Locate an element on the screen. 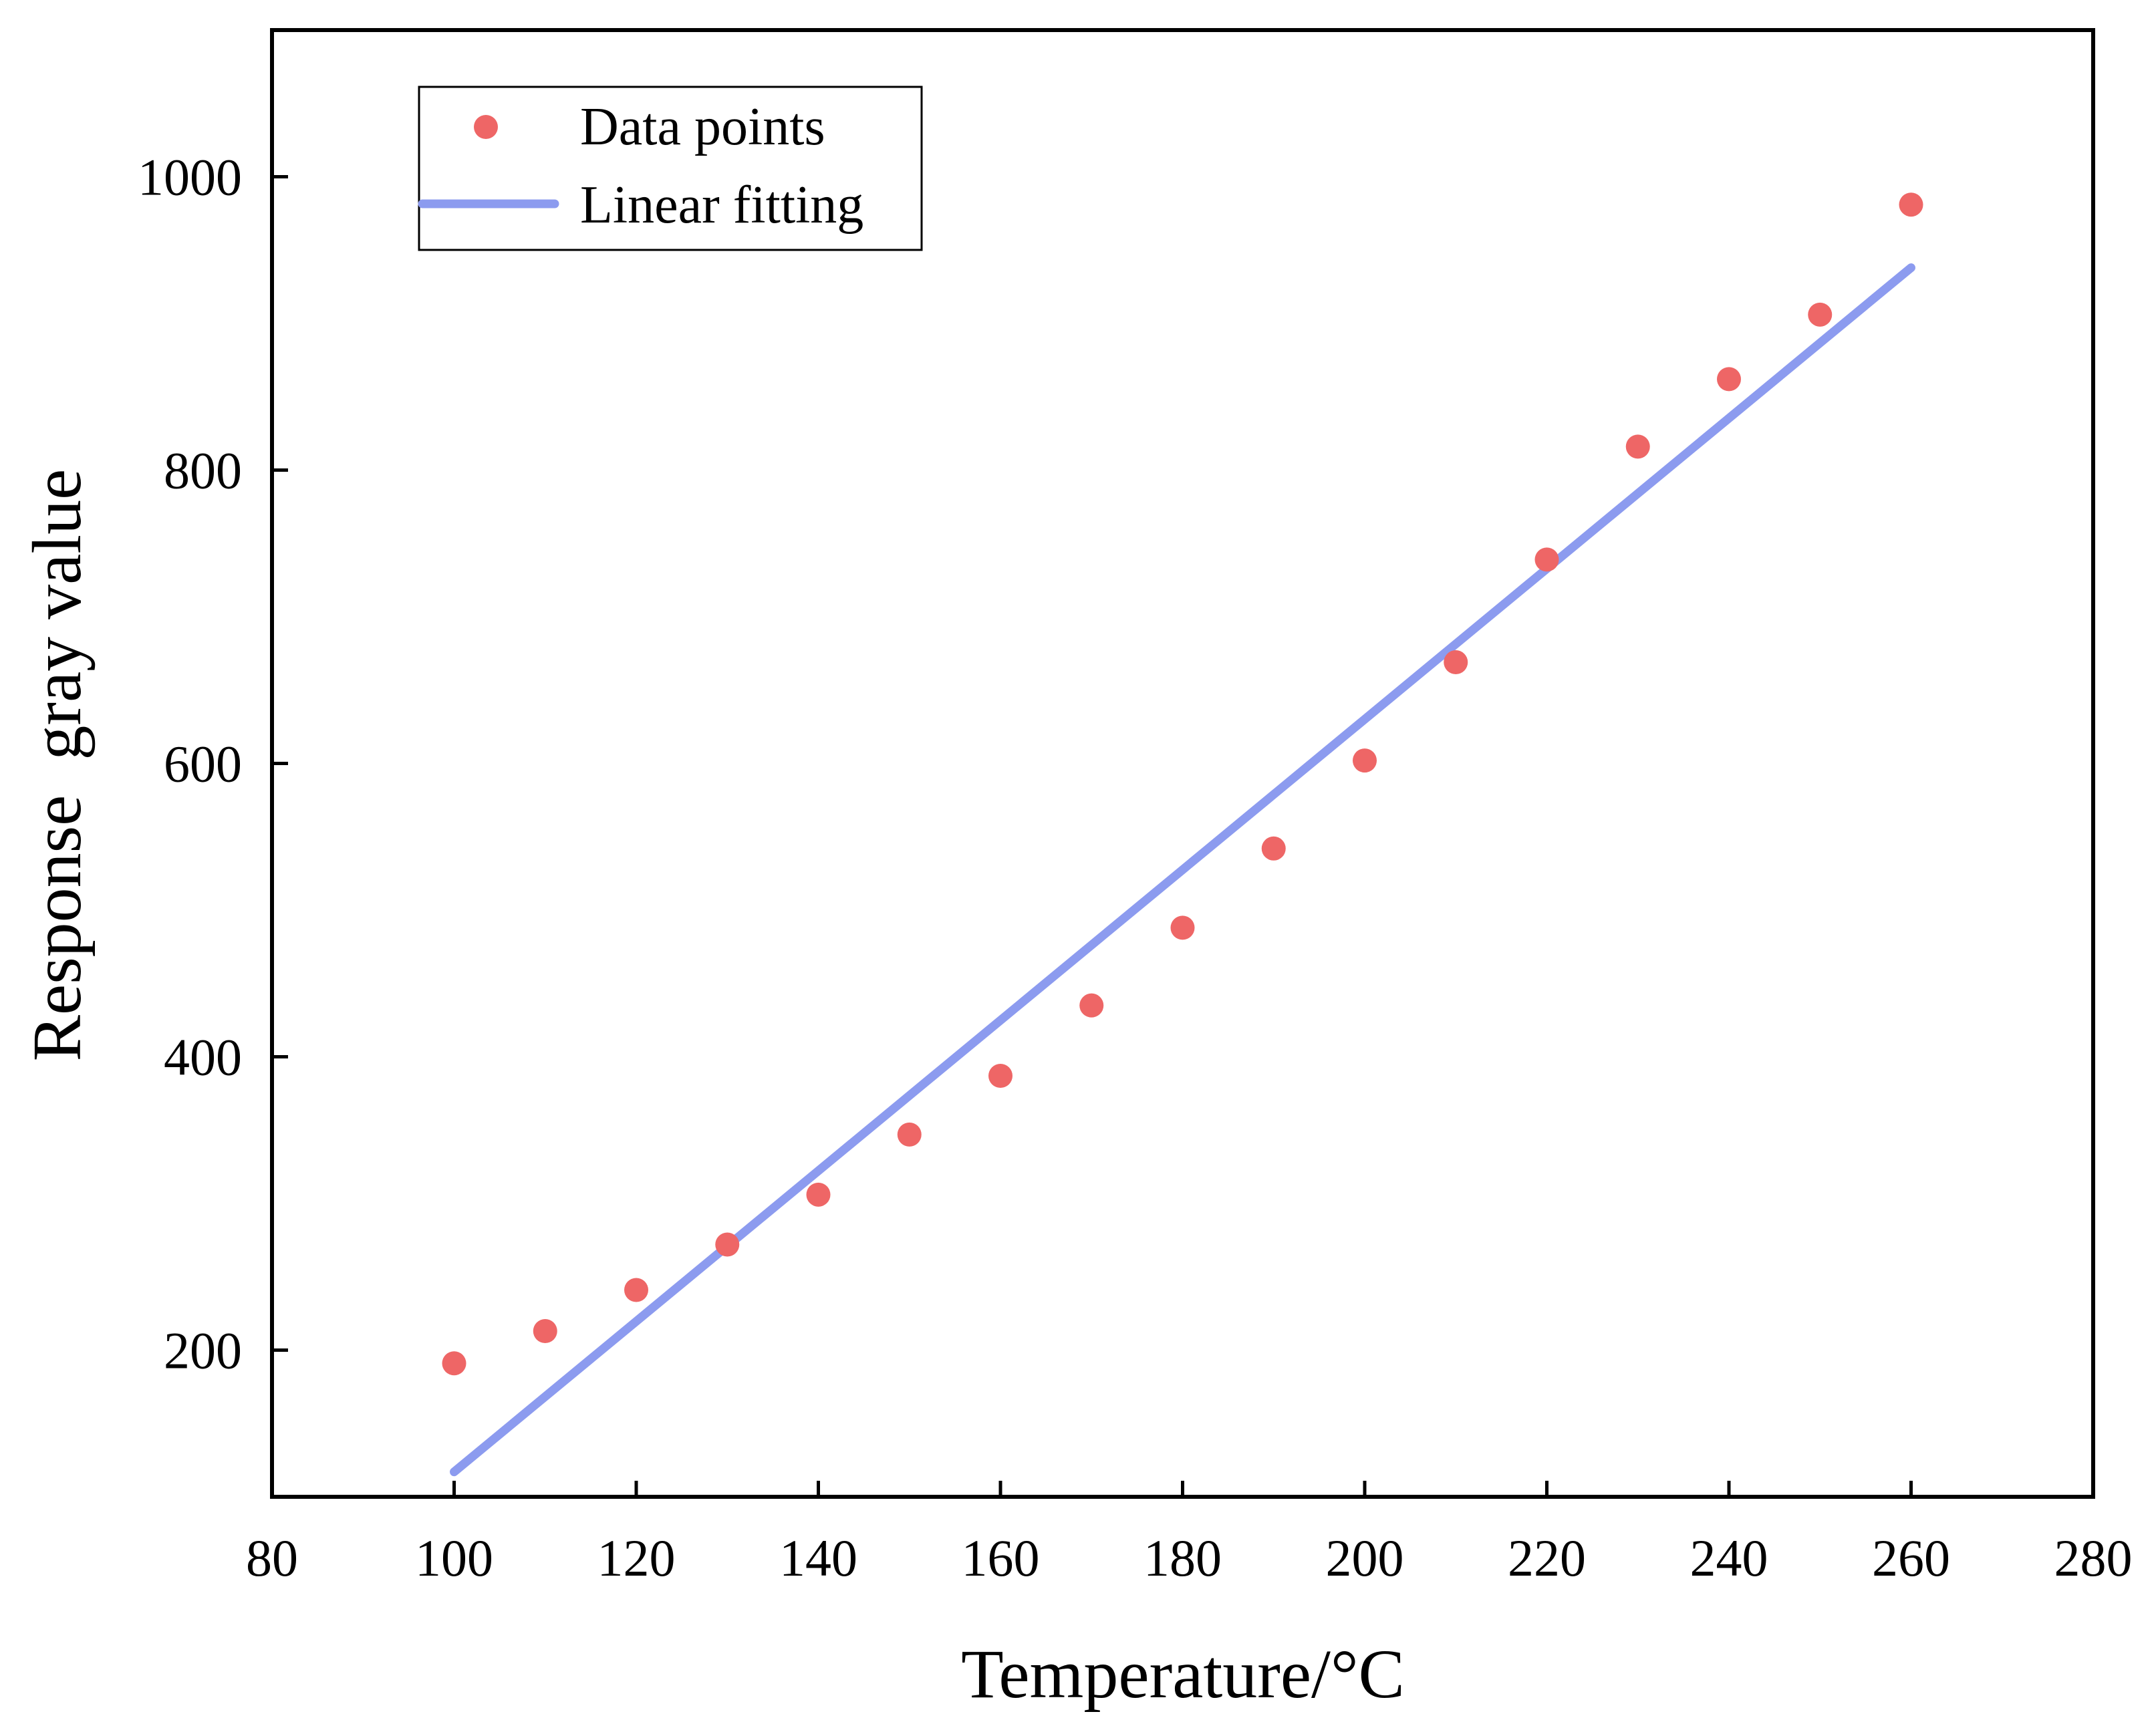  legend-label-data-points: Data points is located at coordinates (702, 127).